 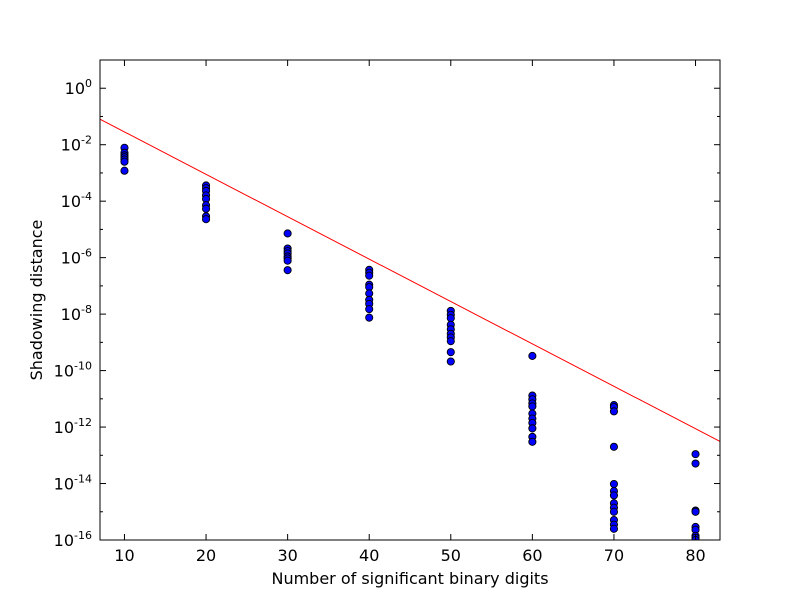 What do you see at coordinates (287, 555) in the screenshot?
I see `x-tick-label: 30` at bounding box center [287, 555].